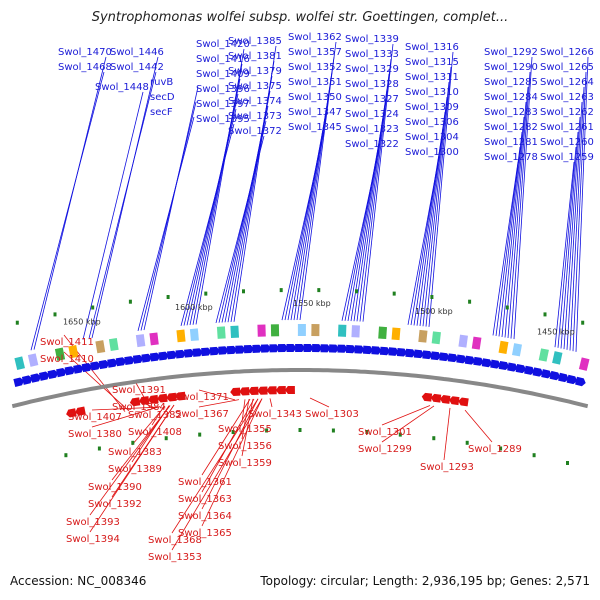 The width and height of the screenshot is (600, 600). What do you see at coordinates (567, 157) in the screenshot?
I see `top-gene-label: Swol_1259` at bounding box center [567, 157].